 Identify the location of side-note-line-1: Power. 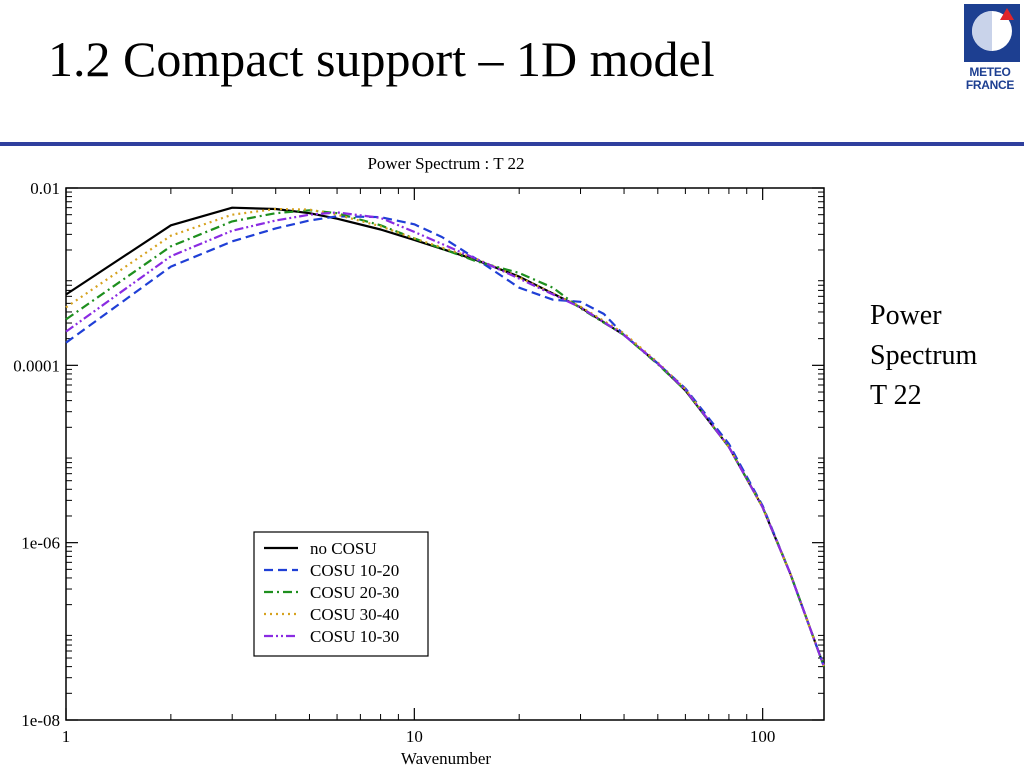
(906, 315).